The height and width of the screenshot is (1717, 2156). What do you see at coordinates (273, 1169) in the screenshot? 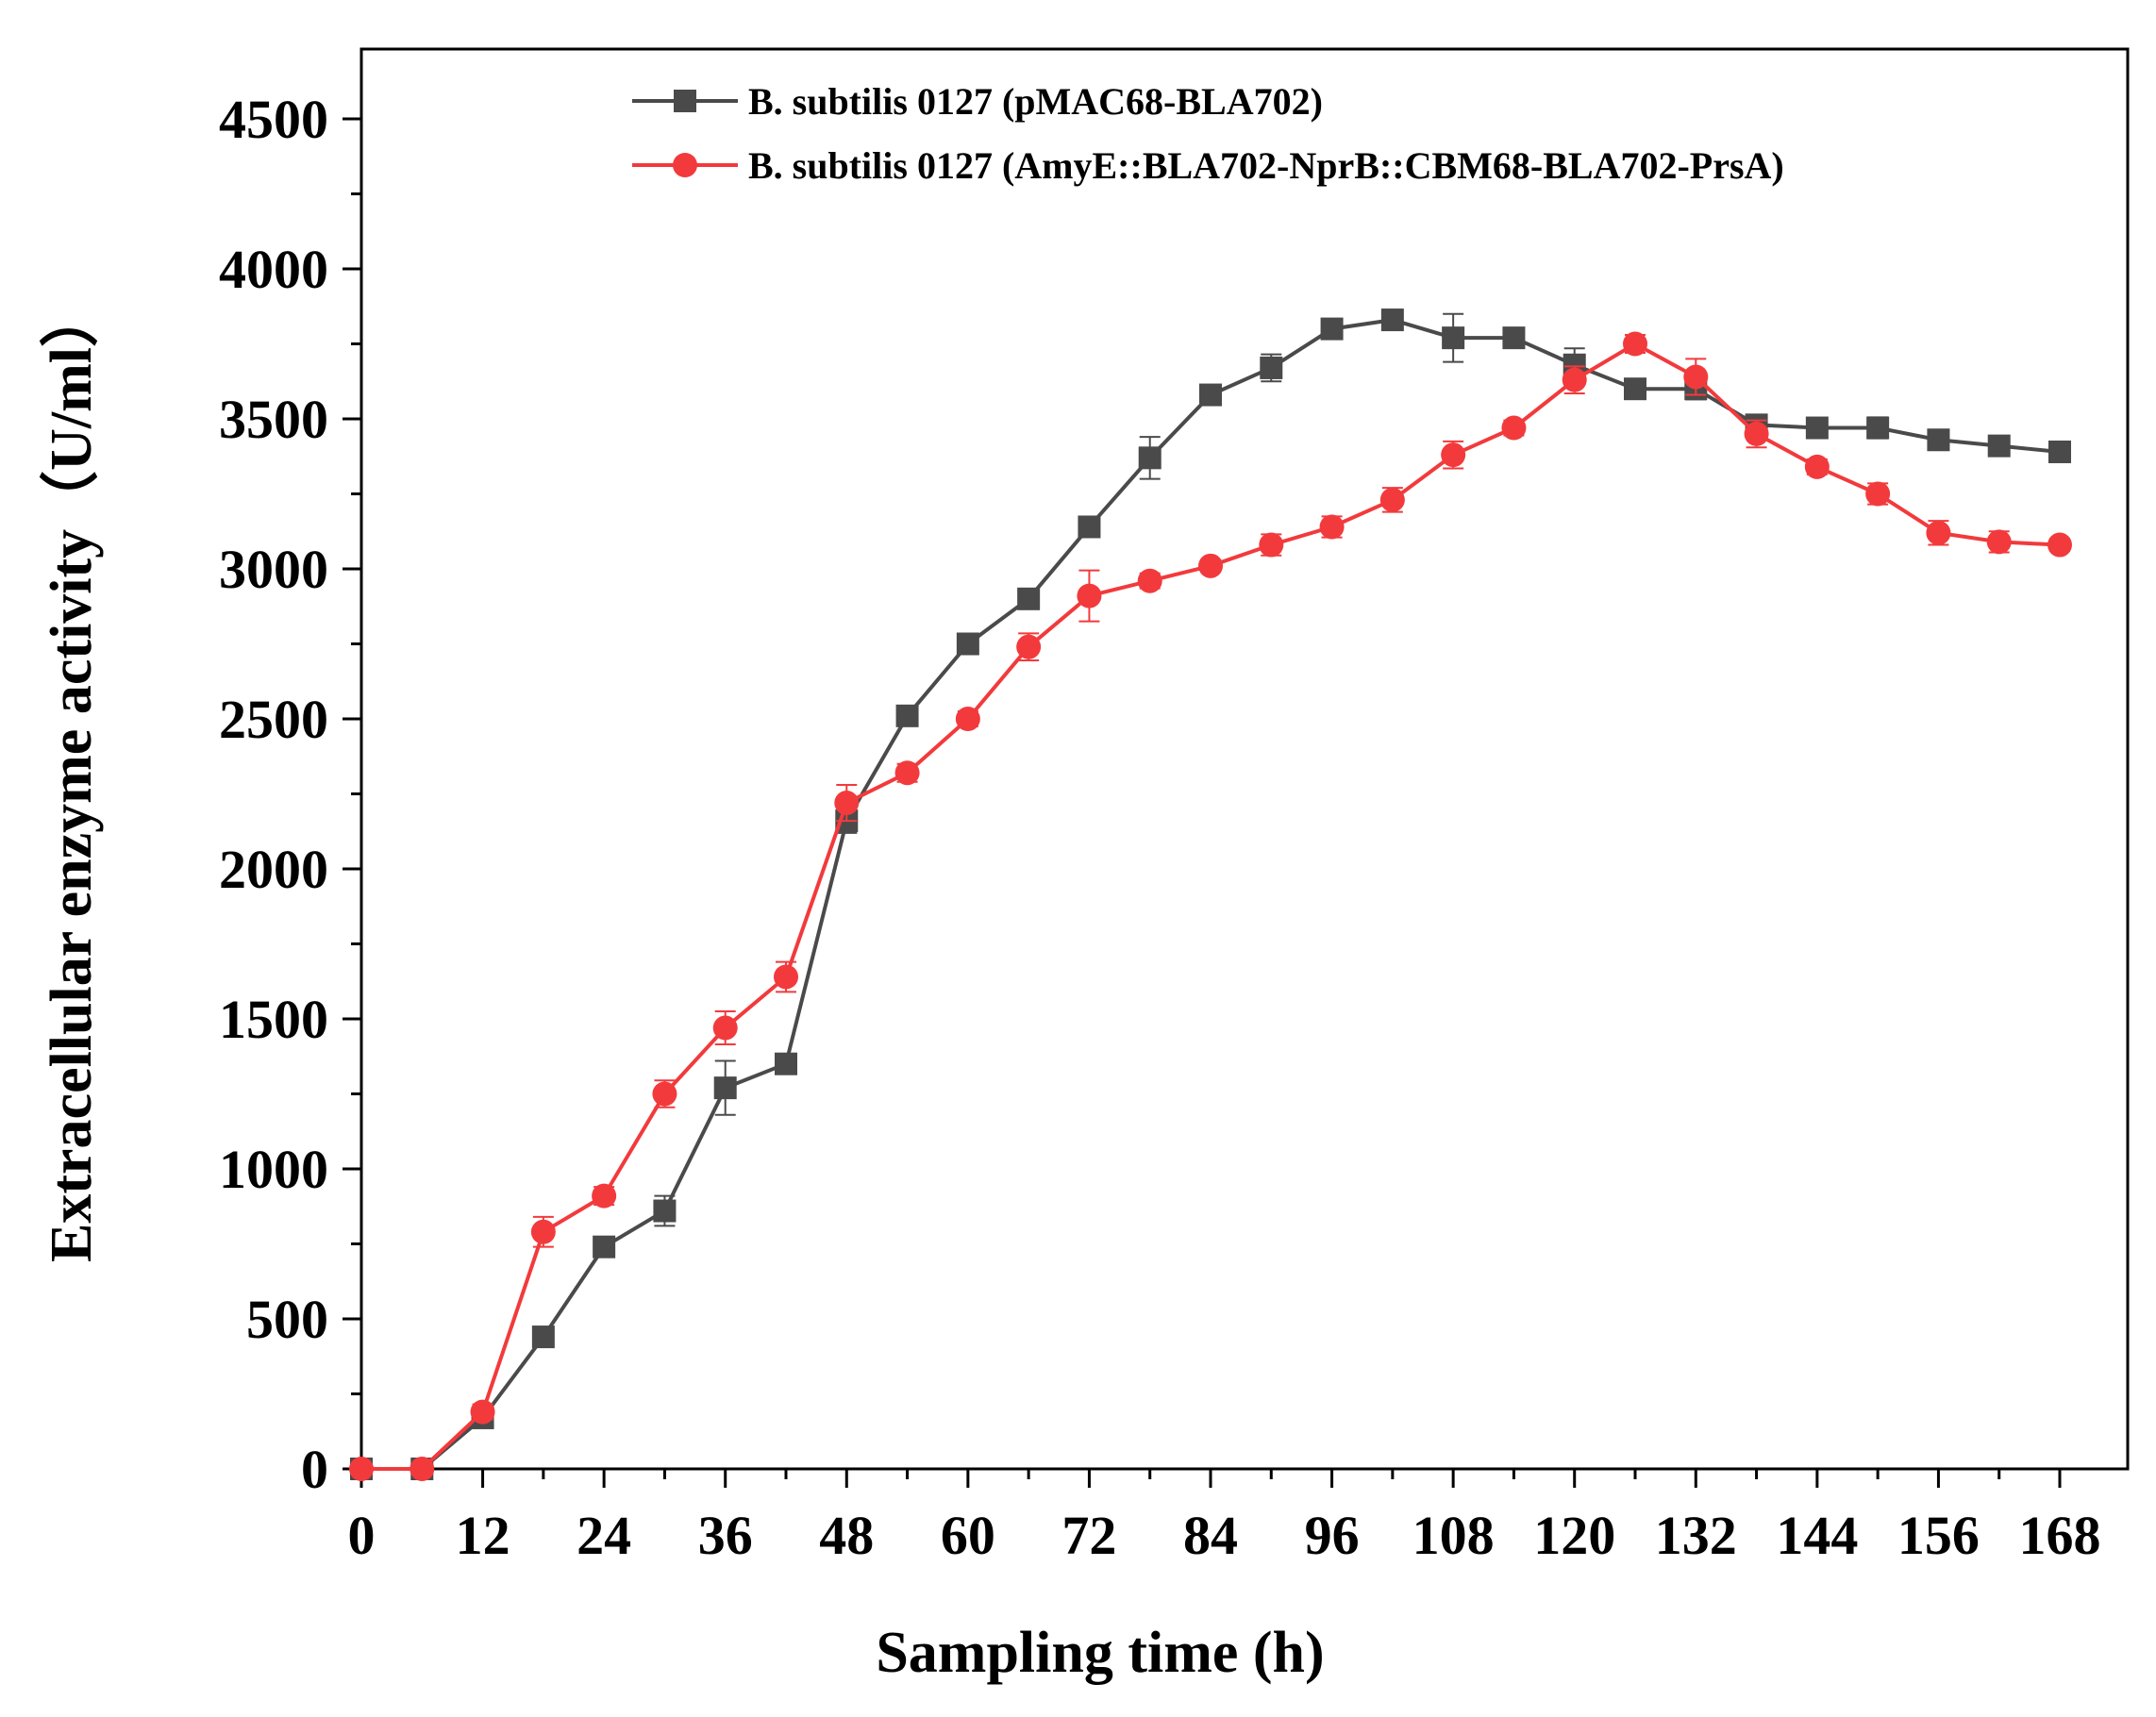
I see `y-tick-label: 1000` at bounding box center [273, 1169].